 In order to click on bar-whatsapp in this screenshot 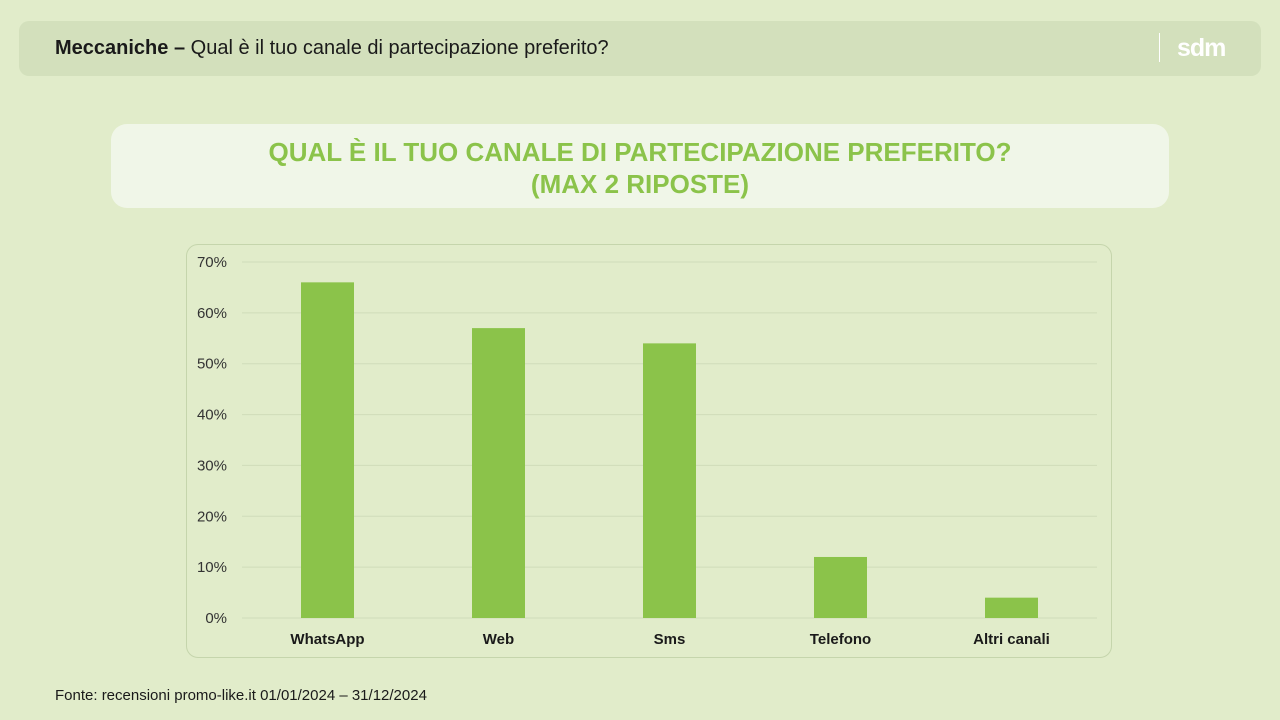, I will do `click(327, 450)`.